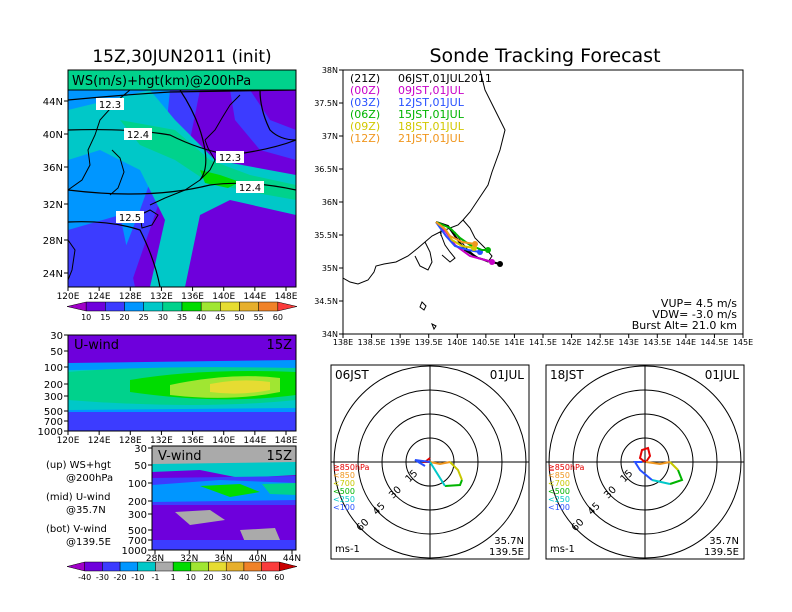  What do you see at coordinates (431, 90) in the screenshot?
I see `launch-jst: 09JST,01JUL` at bounding box center [431, 90].